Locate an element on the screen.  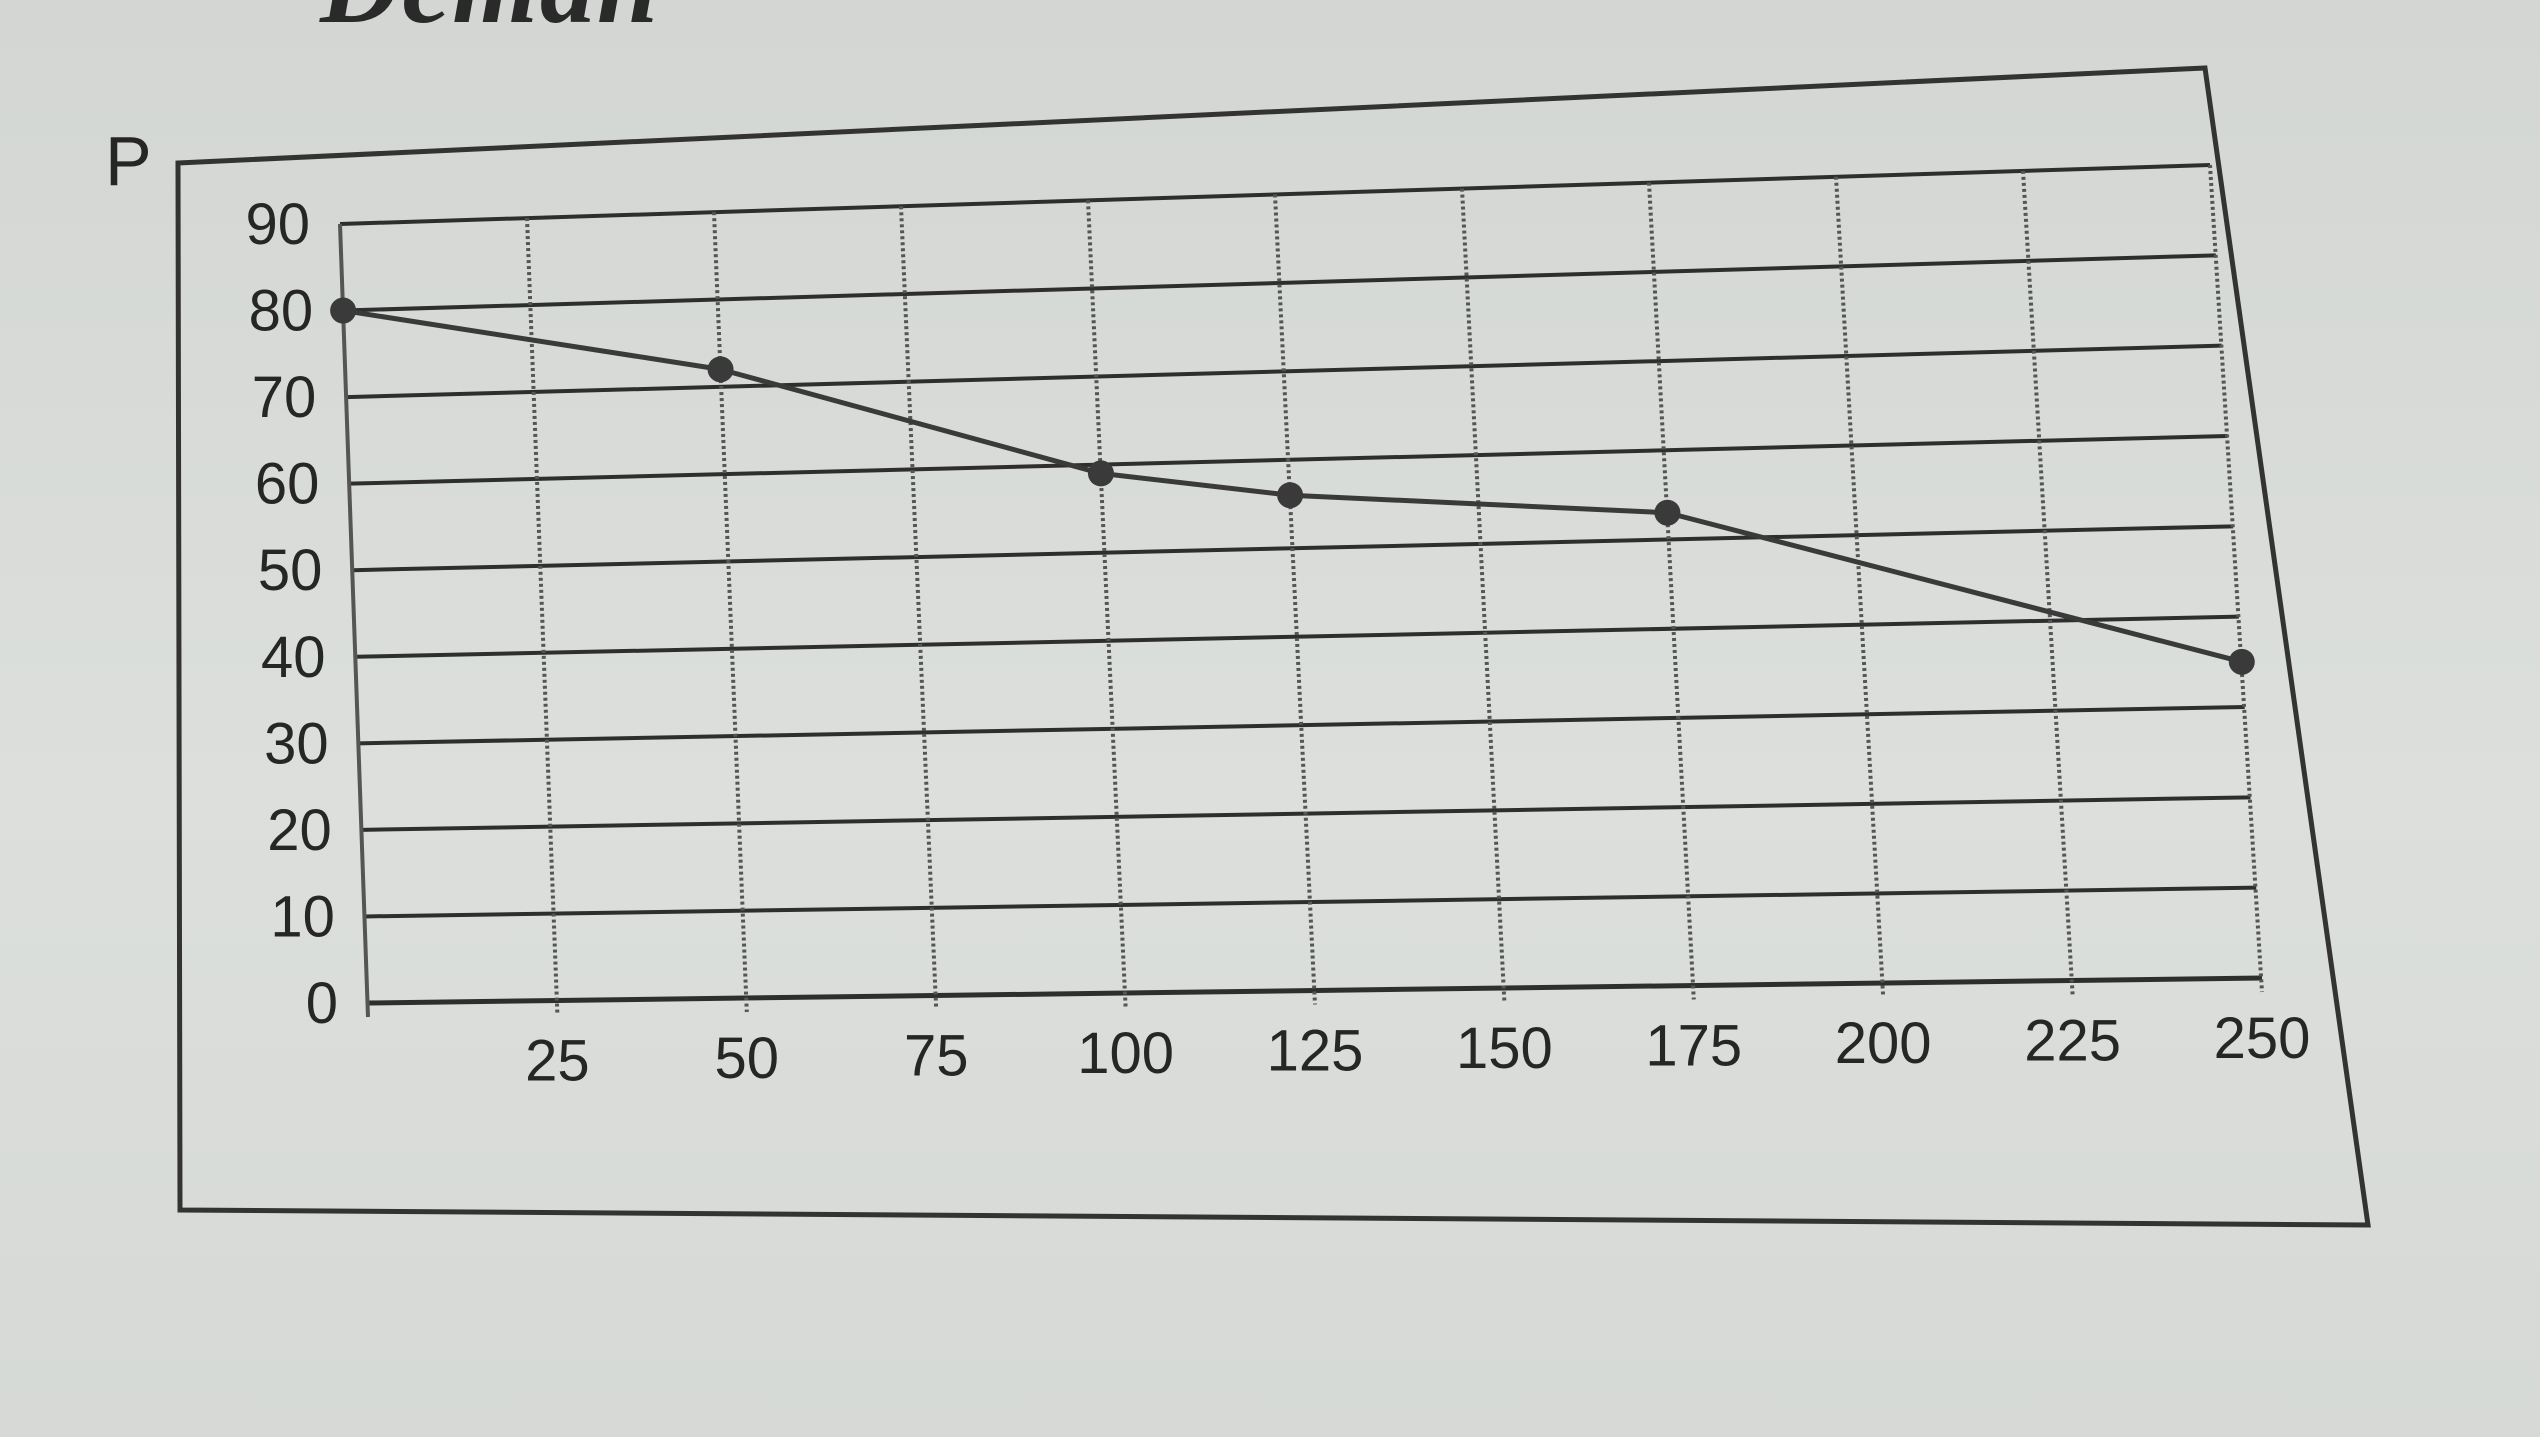
y-tick-label: 40 is located at coordinates (293, 657).